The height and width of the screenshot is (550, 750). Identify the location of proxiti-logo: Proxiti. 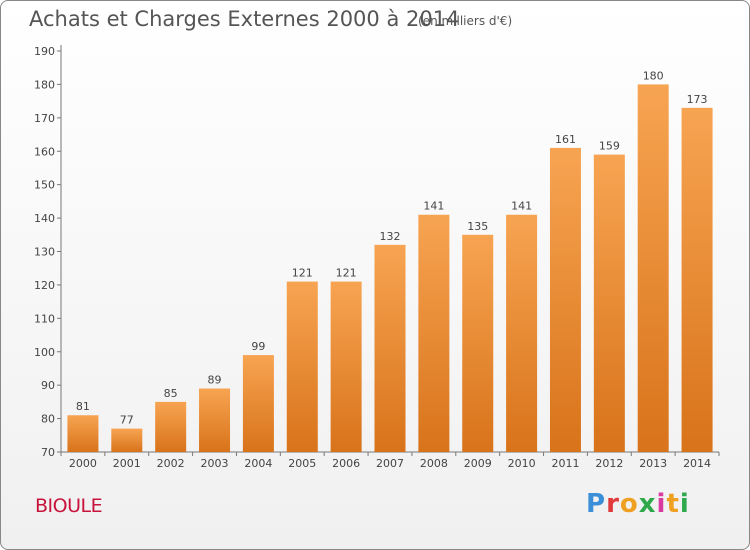
(638, 504).